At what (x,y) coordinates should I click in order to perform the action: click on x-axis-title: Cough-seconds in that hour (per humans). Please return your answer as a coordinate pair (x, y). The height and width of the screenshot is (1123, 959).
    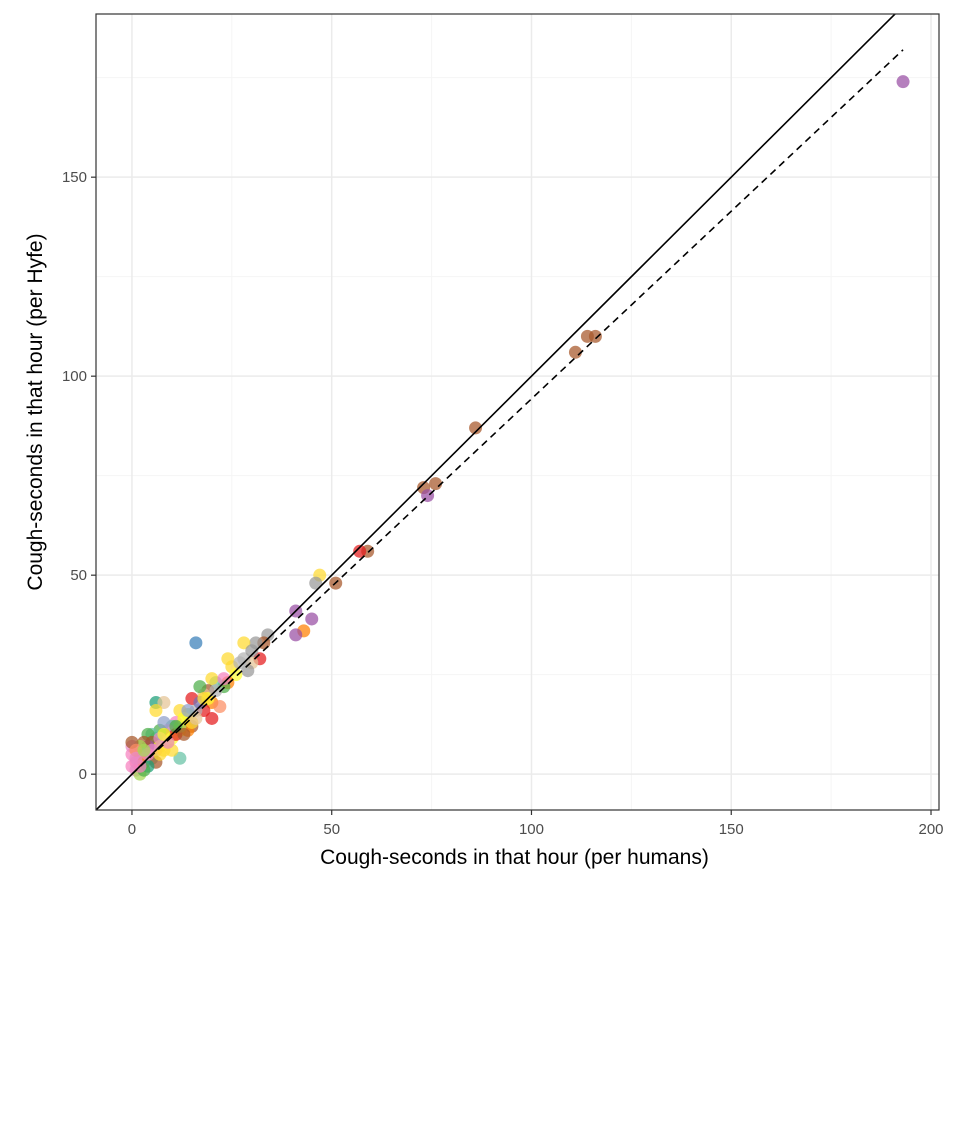
    Looking at the image, I should click on (514, 857).